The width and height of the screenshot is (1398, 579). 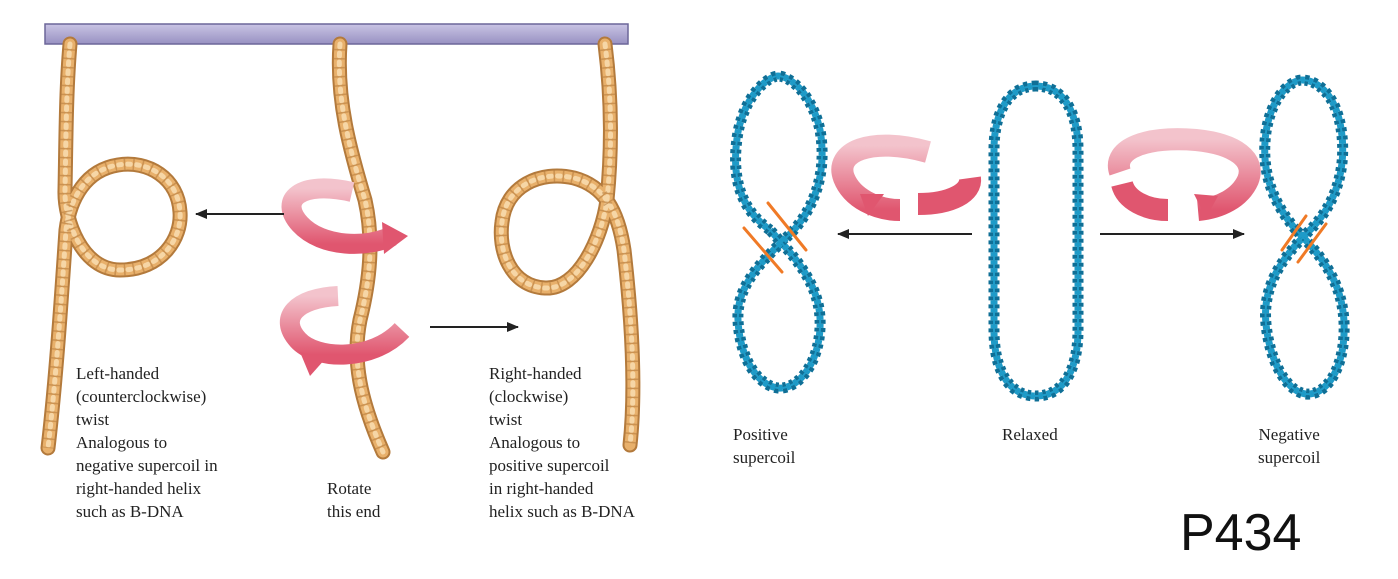 What do you see at coordinates (1030, 434) in the screenshot?
I see `relaxed-label: Relaxed` at bounding box center [1030, 434].